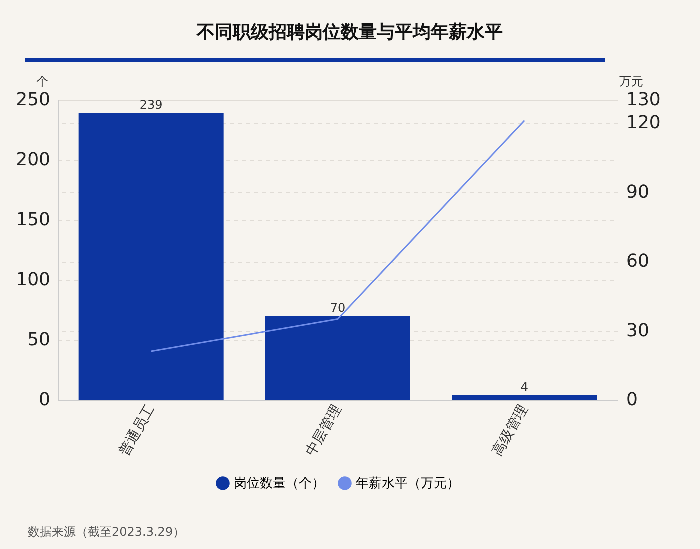 Image resolution: width=700 pixels, height=549 pixels. Describe the element at coordinates (107, 532) in the screenshot. I see `source-note: 数据来源（截至2023.3.29）` at that location.